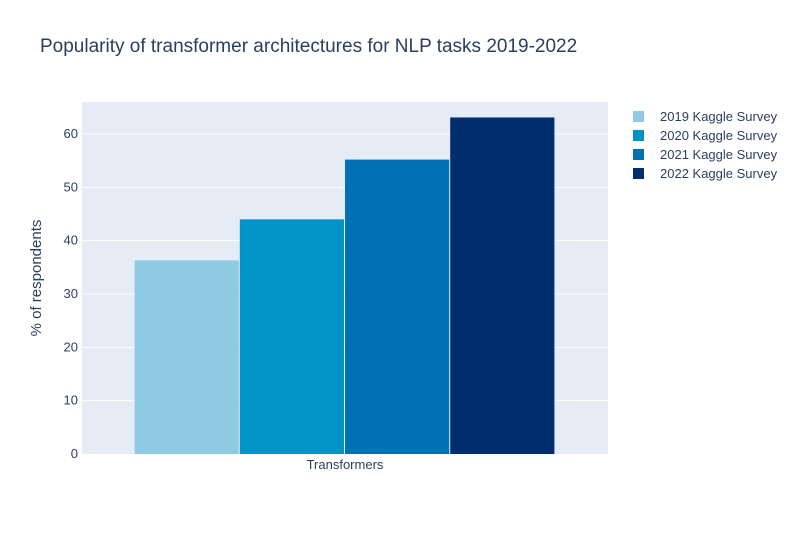  I want to click on legend-item: 2019 Kaggle Survey, so click(719, 116).